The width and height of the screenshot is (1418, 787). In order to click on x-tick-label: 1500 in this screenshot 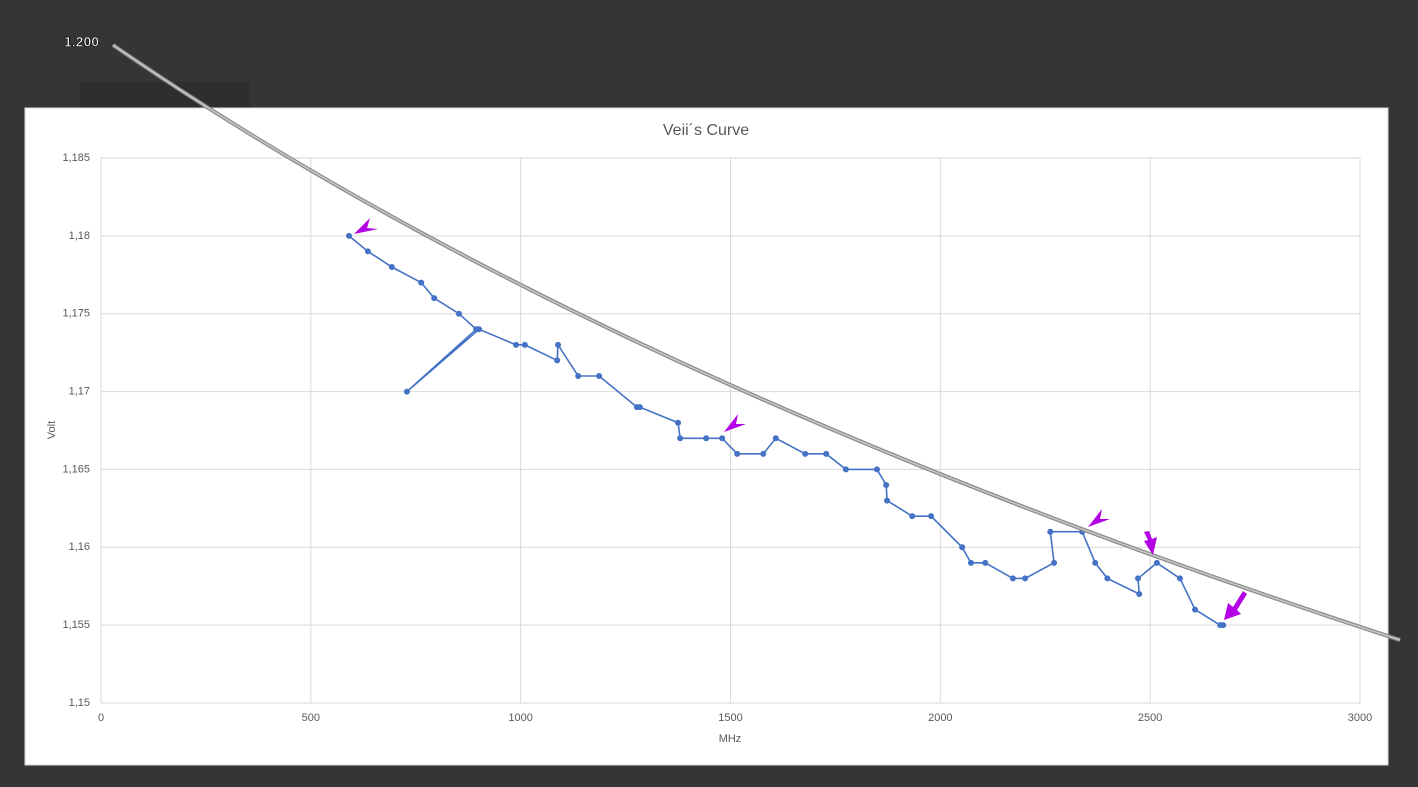, I will do `click(730, 718)`.